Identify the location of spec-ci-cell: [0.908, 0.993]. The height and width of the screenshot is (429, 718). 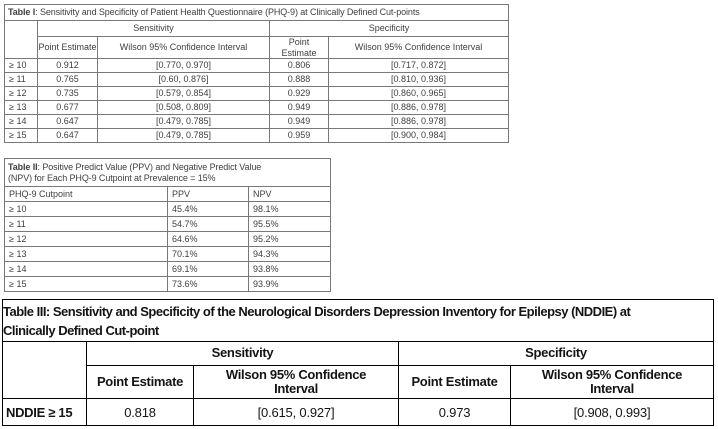
(612, 412).